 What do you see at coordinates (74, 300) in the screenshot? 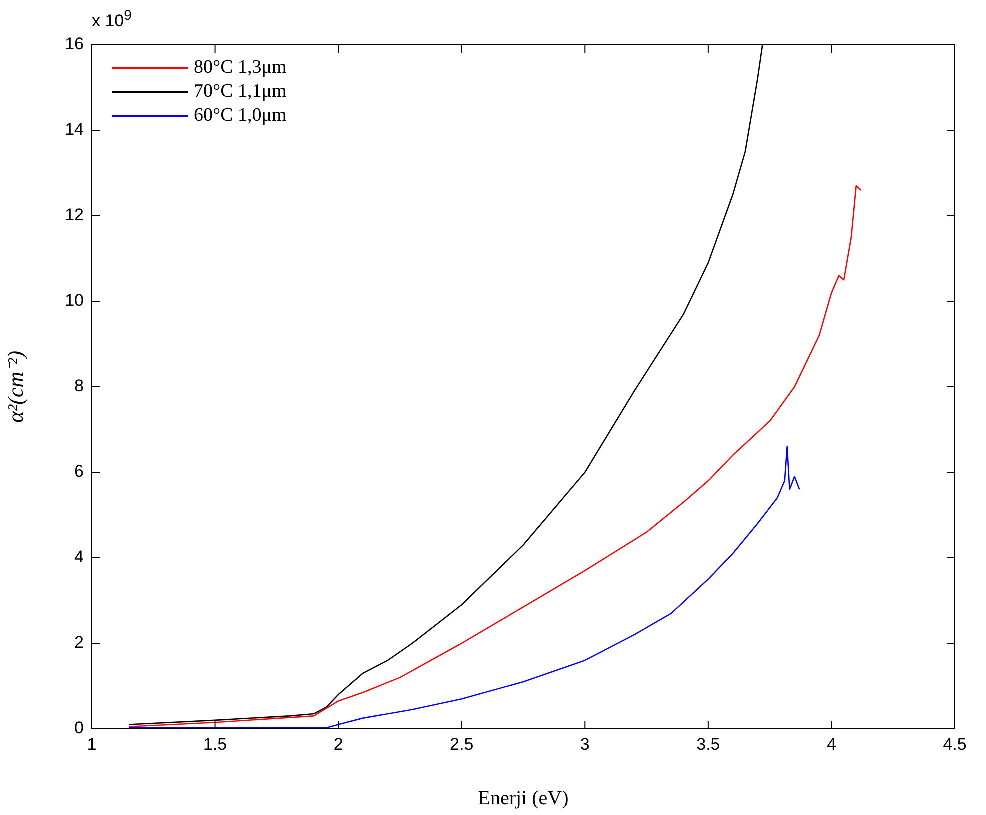
I see `y-tick-label: 10` at bounding box center [74, 300].